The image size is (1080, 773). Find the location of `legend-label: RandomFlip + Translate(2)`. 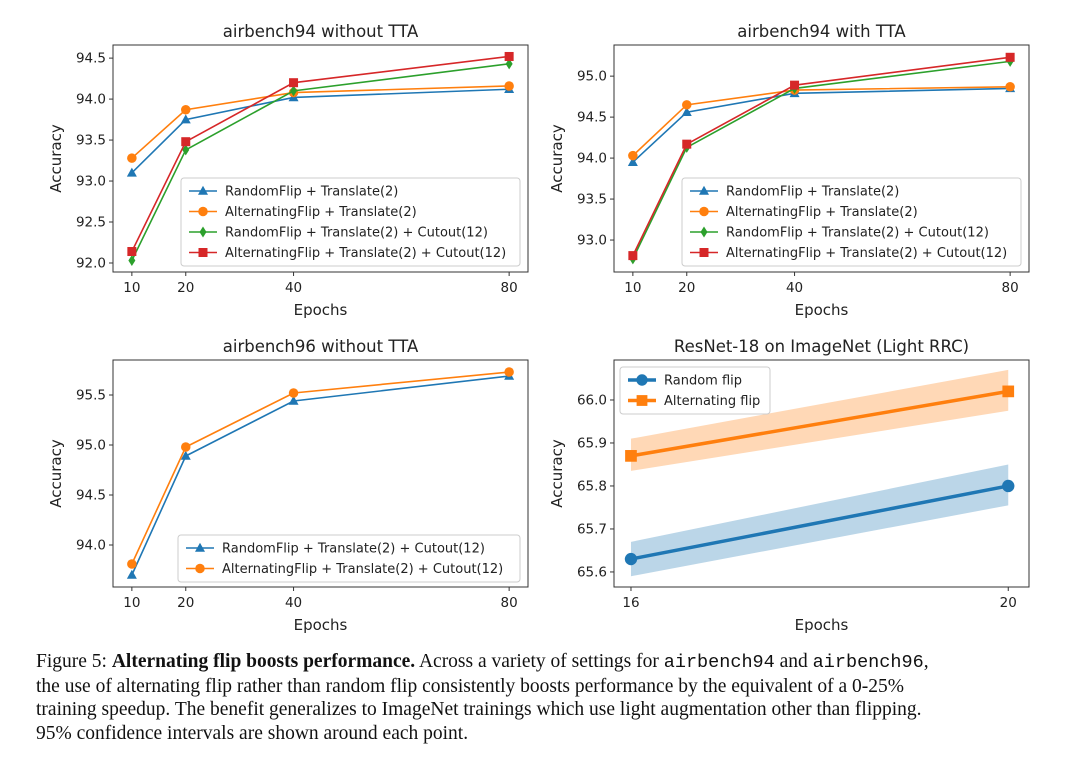

legend-label: RandomFlip + Translate(2) is located at coordinates (812, 192).